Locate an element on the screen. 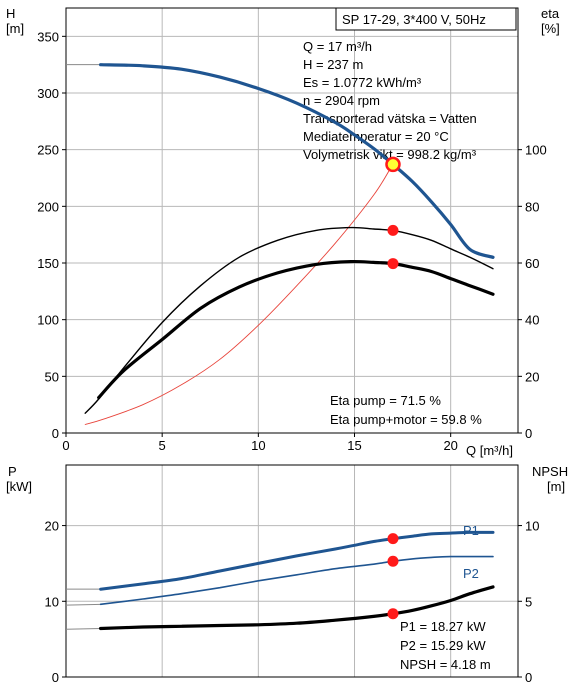 This screenshot has width=585, height=693. h-axis-unit: [m] is located at coordinates (15, 28).